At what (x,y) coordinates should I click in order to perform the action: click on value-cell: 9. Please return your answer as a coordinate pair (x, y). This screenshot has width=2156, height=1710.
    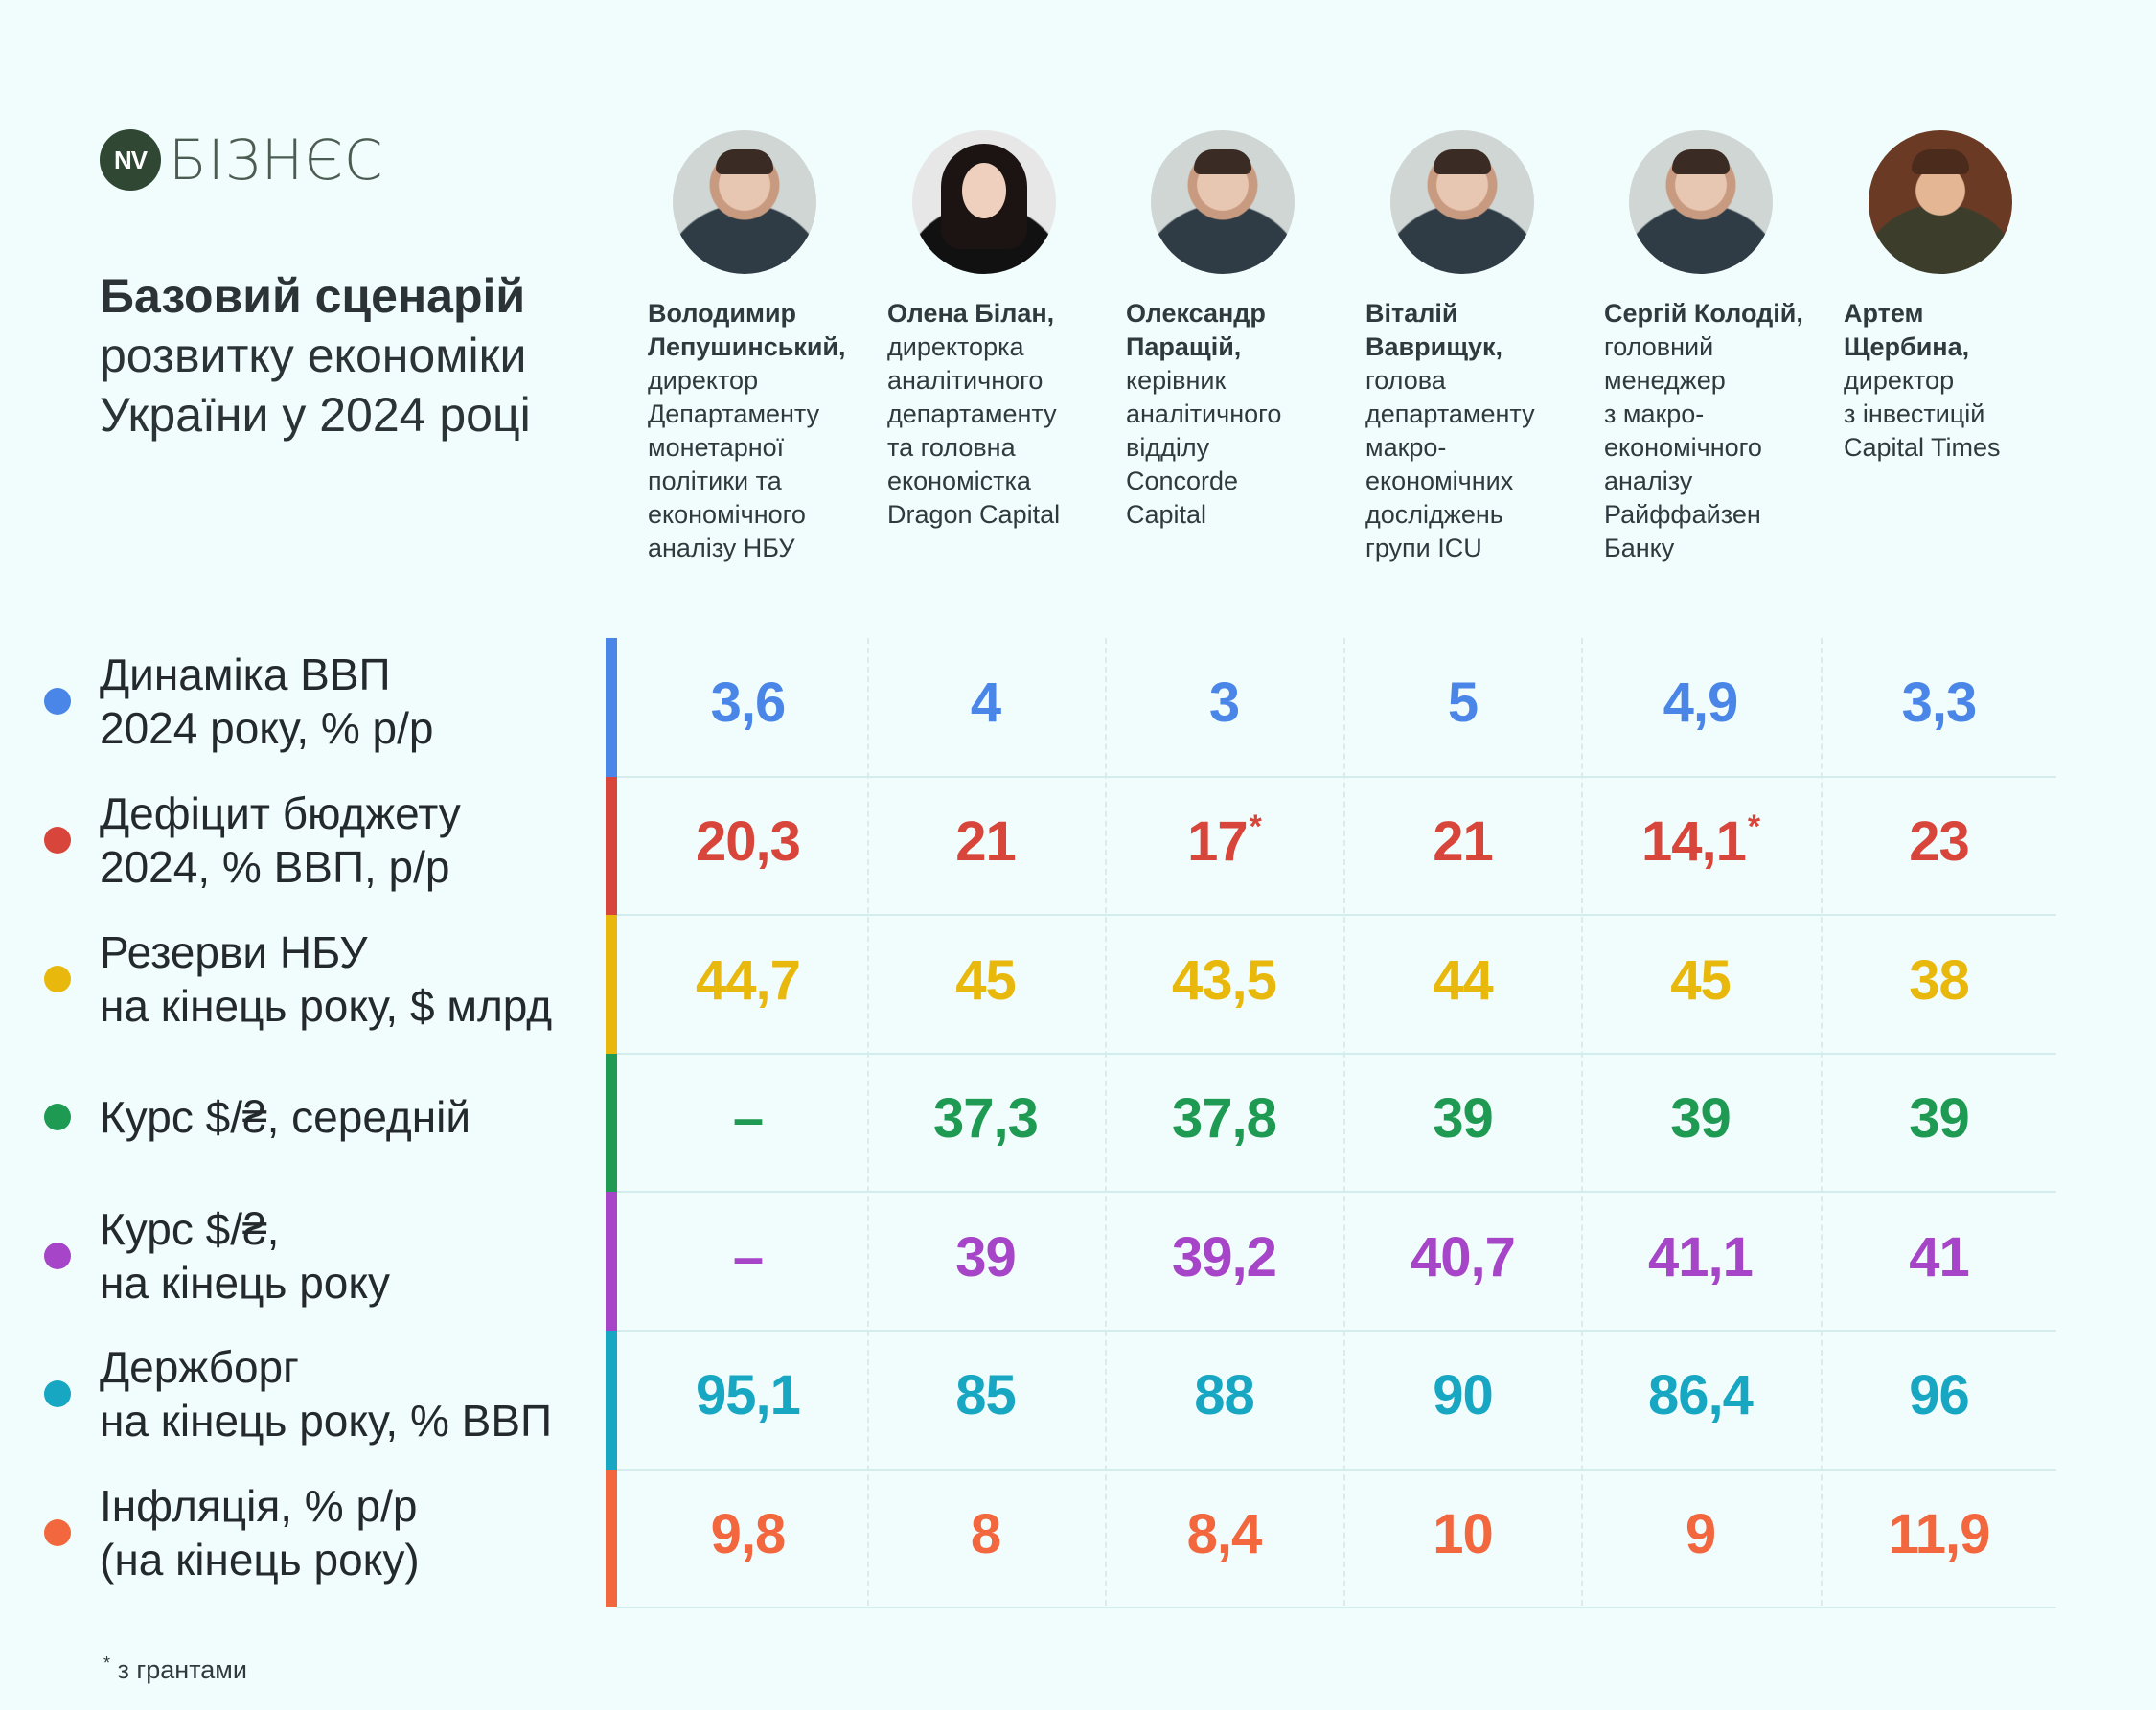
    Looking at the image, I should click on (1700, 1534).